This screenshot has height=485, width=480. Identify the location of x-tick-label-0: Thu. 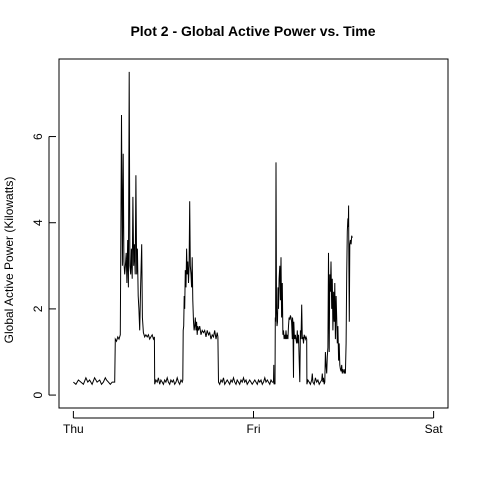
(73, 429).